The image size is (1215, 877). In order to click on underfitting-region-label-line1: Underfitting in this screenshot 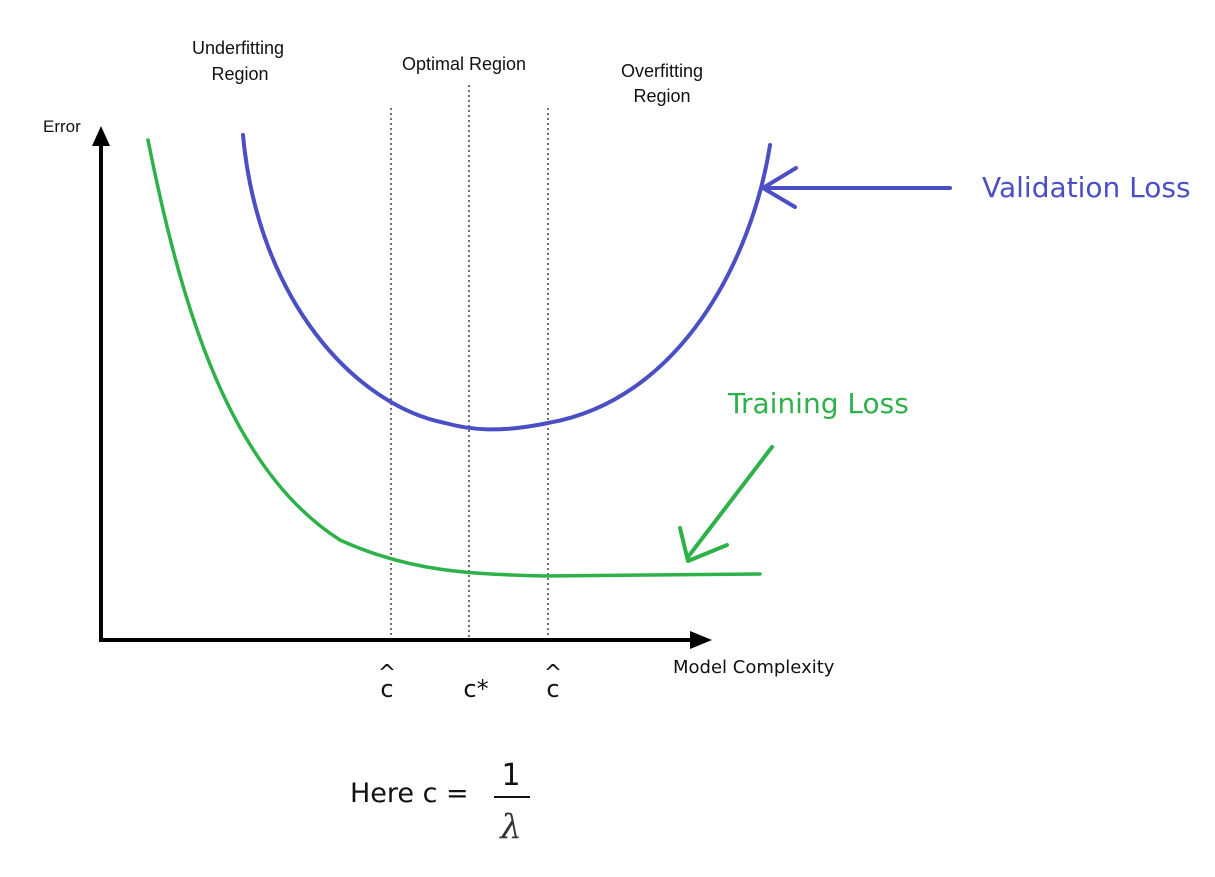, I will do `click(238, 48)`.